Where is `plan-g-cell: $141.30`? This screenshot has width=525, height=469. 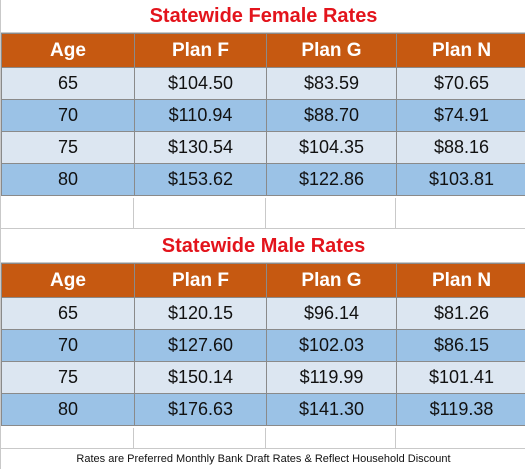
plan-g-cell: $141.30 is located at coordinates (331, 409).